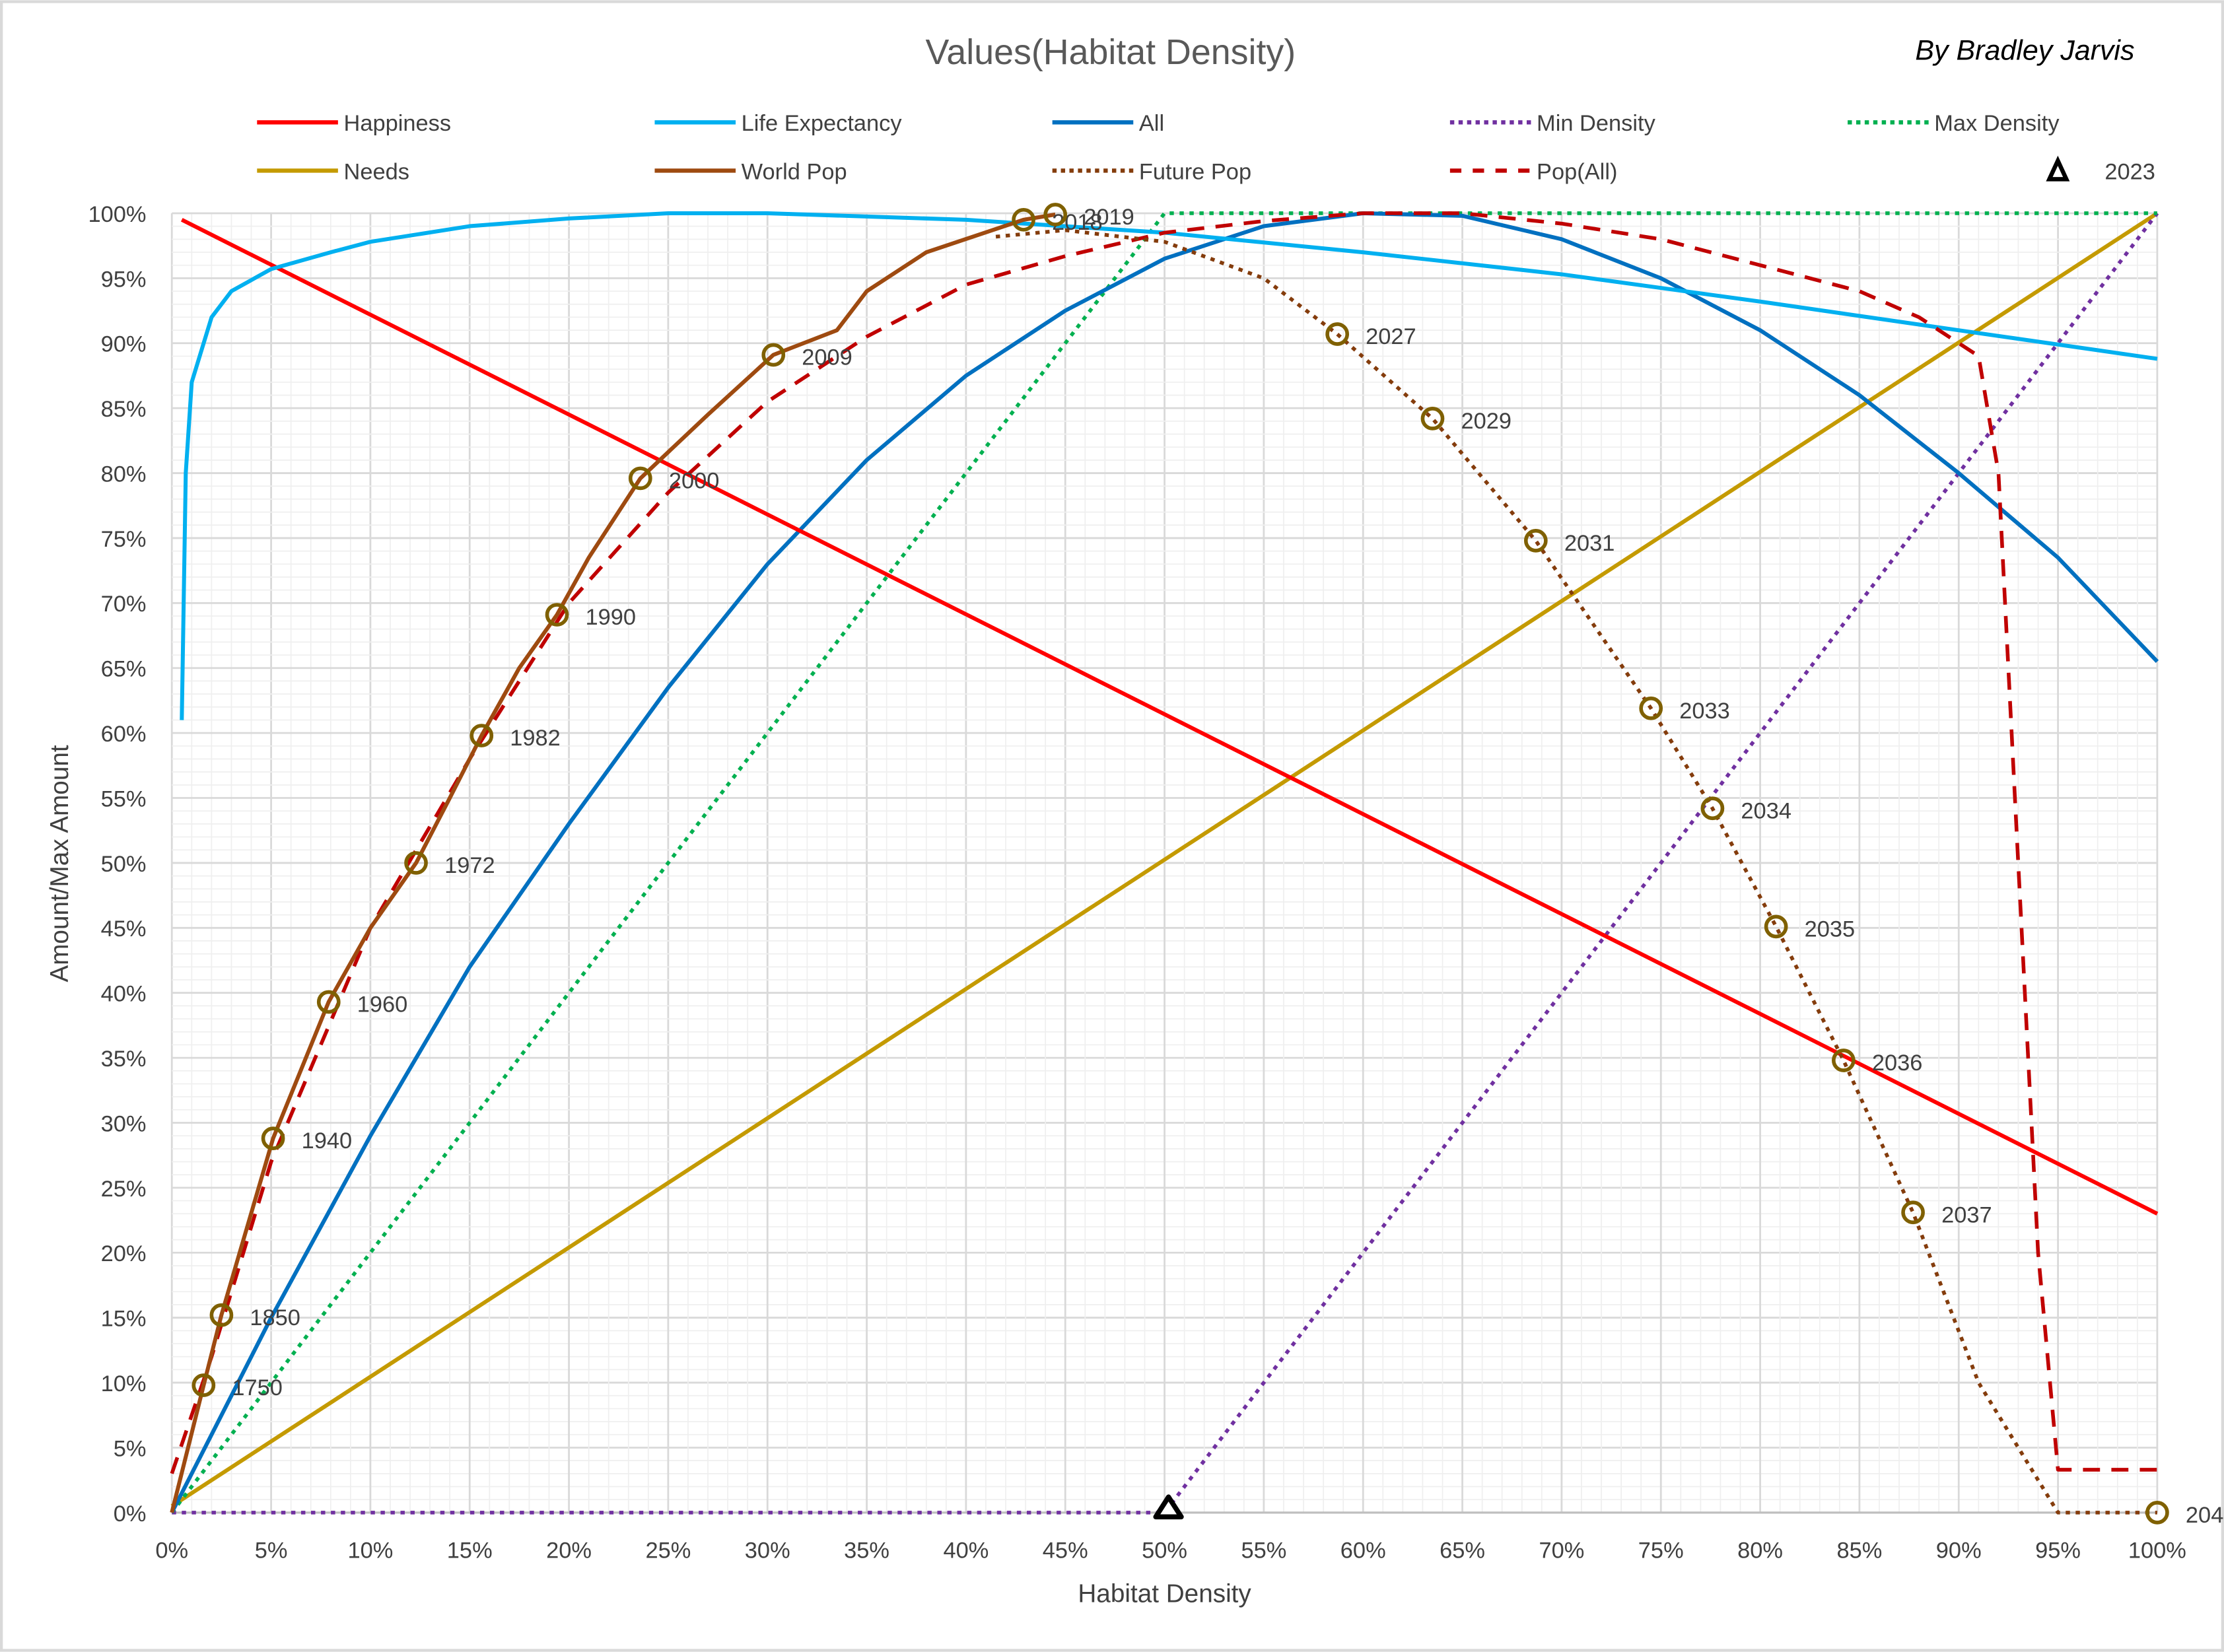 This screenshot has height=1652, width=2224. What do you see at coordinates (866, 1551) in the screenshot?
I see `x-tick-label: 35%` at bounding box center [866, 1551].